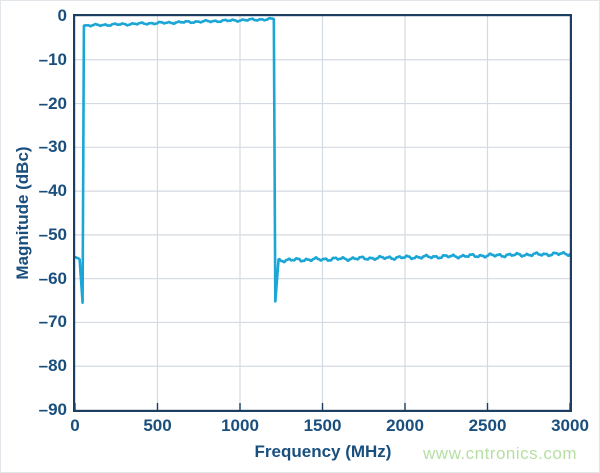  I want to click on y-tick-label: –10, so click(52, 59).